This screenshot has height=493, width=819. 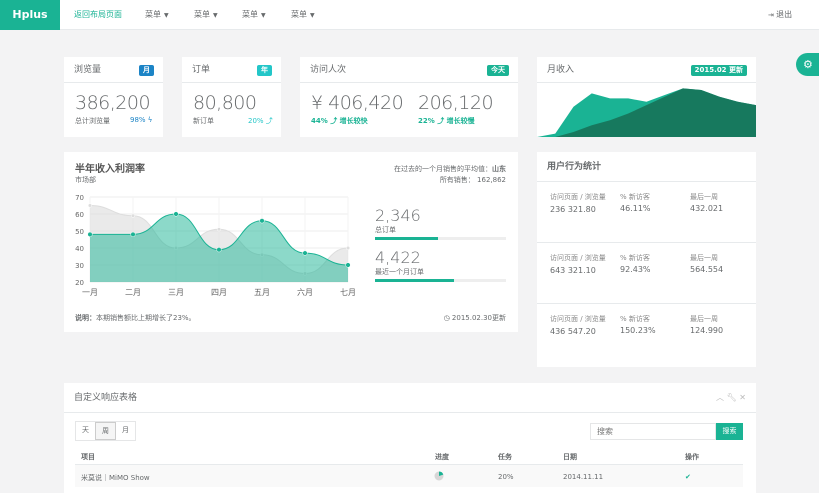 What do you see at coordinates (742, 397) in the screenshot?
I see `close-icon: ✕` at bounding box center [742, 397].